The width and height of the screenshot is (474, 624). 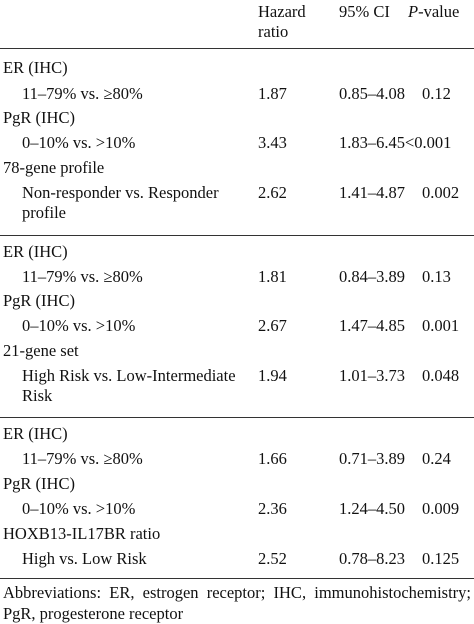 What do you see at coordinates (441, 325) in the screenshot?
I see `cell-p-value: 0.001` at bounding box center [441, 325].